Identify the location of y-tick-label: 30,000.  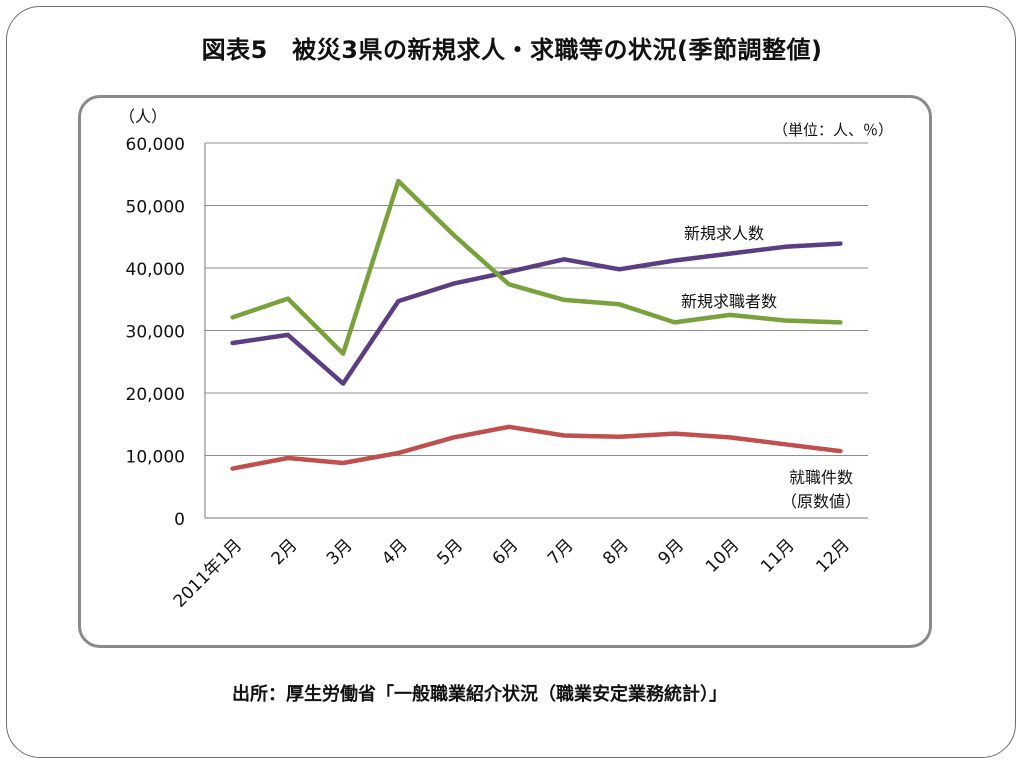
(155, 333).